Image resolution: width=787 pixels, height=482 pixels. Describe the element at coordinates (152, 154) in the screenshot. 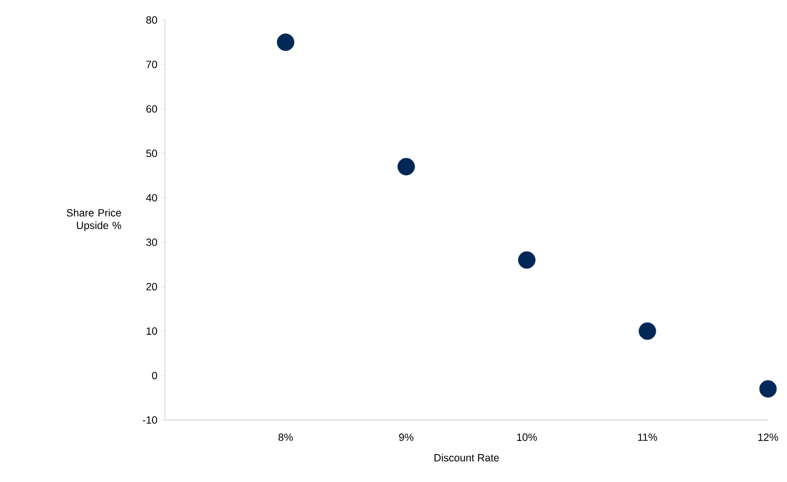

I see `y-tick-label: 50` at that location.